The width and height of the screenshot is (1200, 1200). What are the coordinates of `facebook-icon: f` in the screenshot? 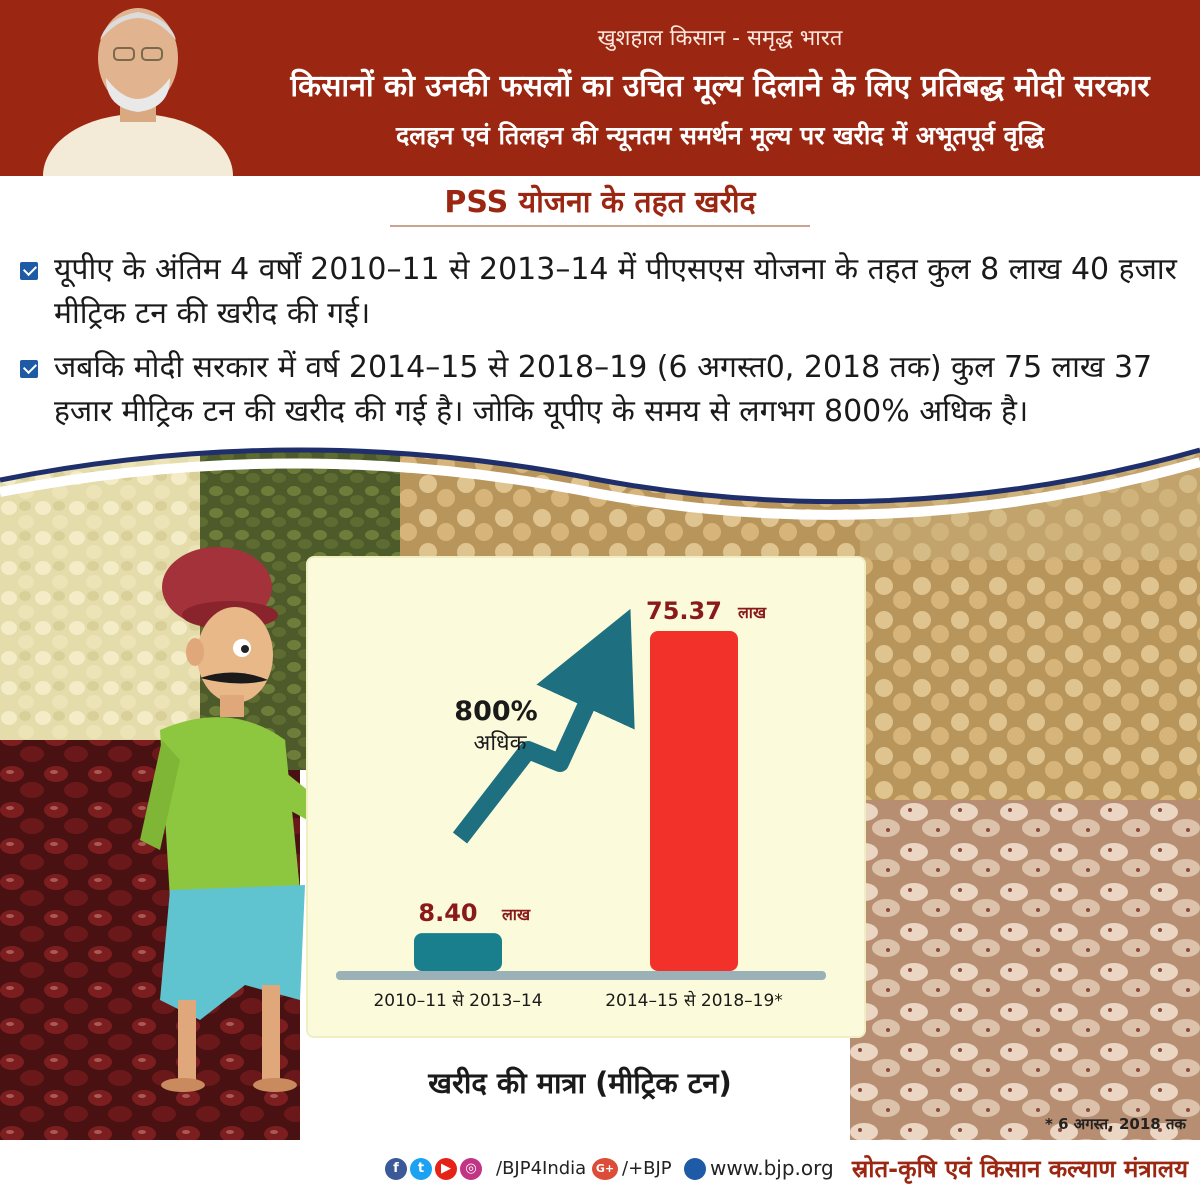 It's located at (396, 1169).